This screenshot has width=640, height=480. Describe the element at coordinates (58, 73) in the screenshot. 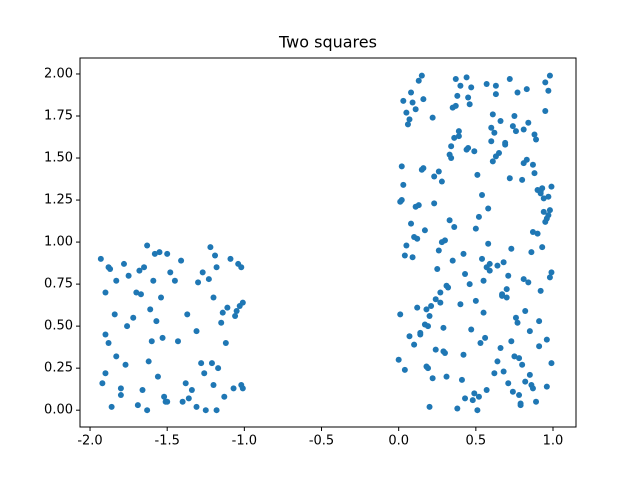

I see `y-tick-label: 2.00` at that location.